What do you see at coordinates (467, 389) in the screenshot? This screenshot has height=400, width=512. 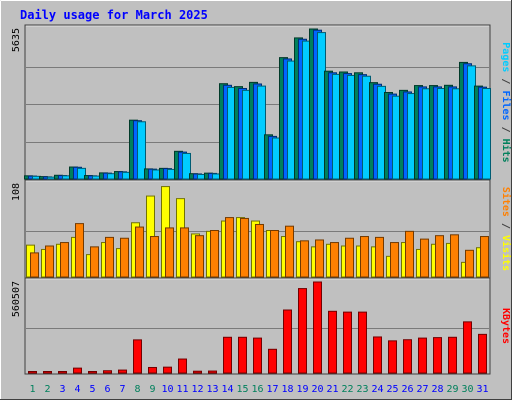 I see `x-tick-label: 30` at bounding box center [467, 389].